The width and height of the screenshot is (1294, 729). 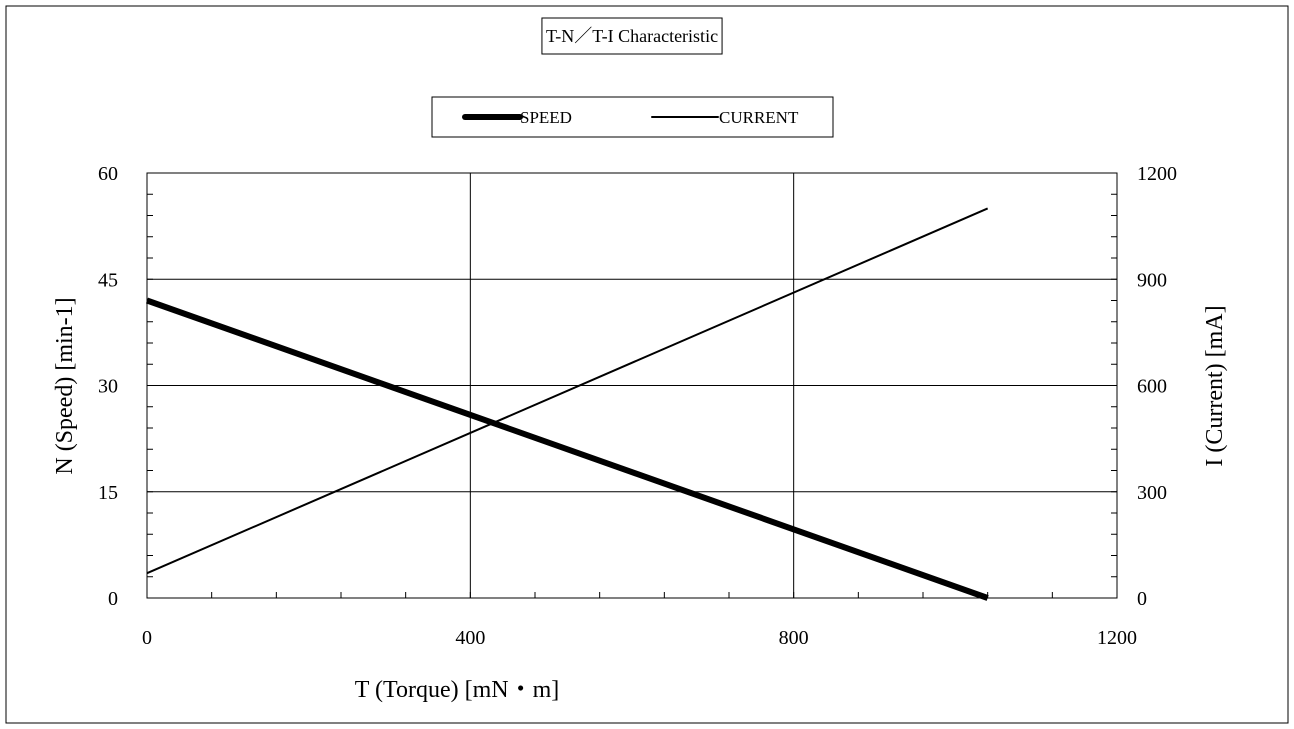 I want to click on x-tick-label: 400, so click(x=470, y=638).